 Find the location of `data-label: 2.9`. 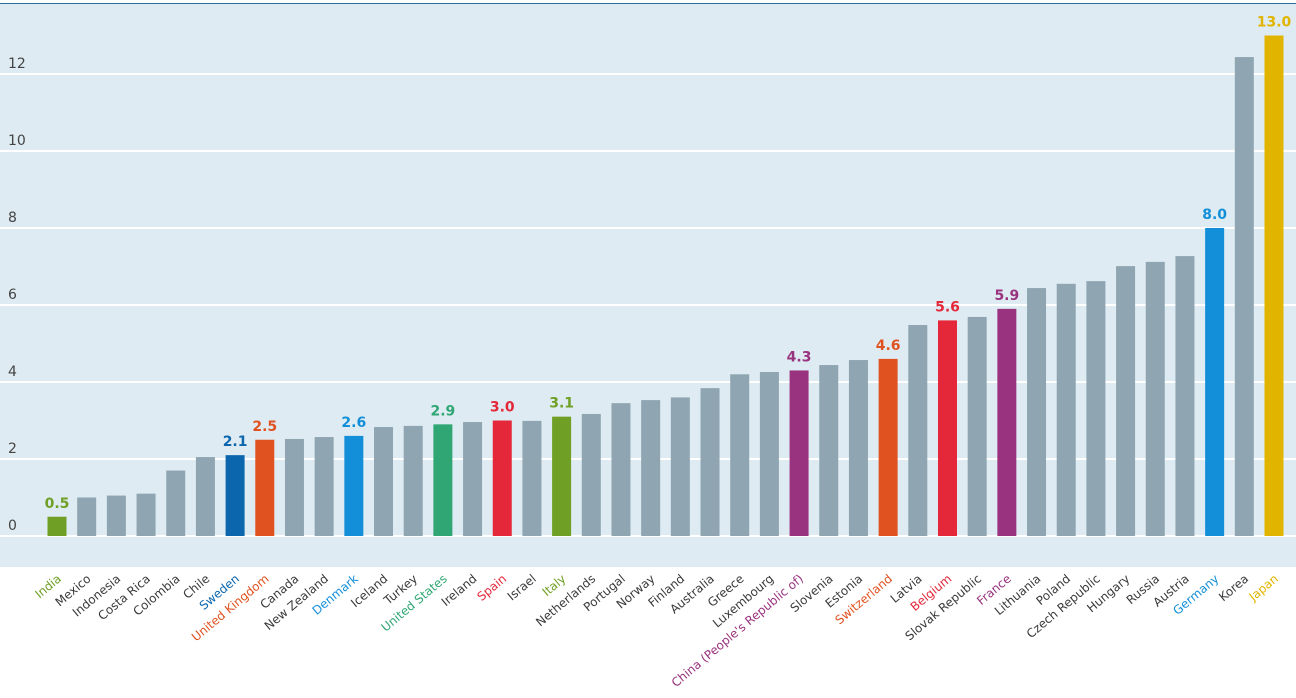

data-label: 2.9 is located at coordinates (442, 411).